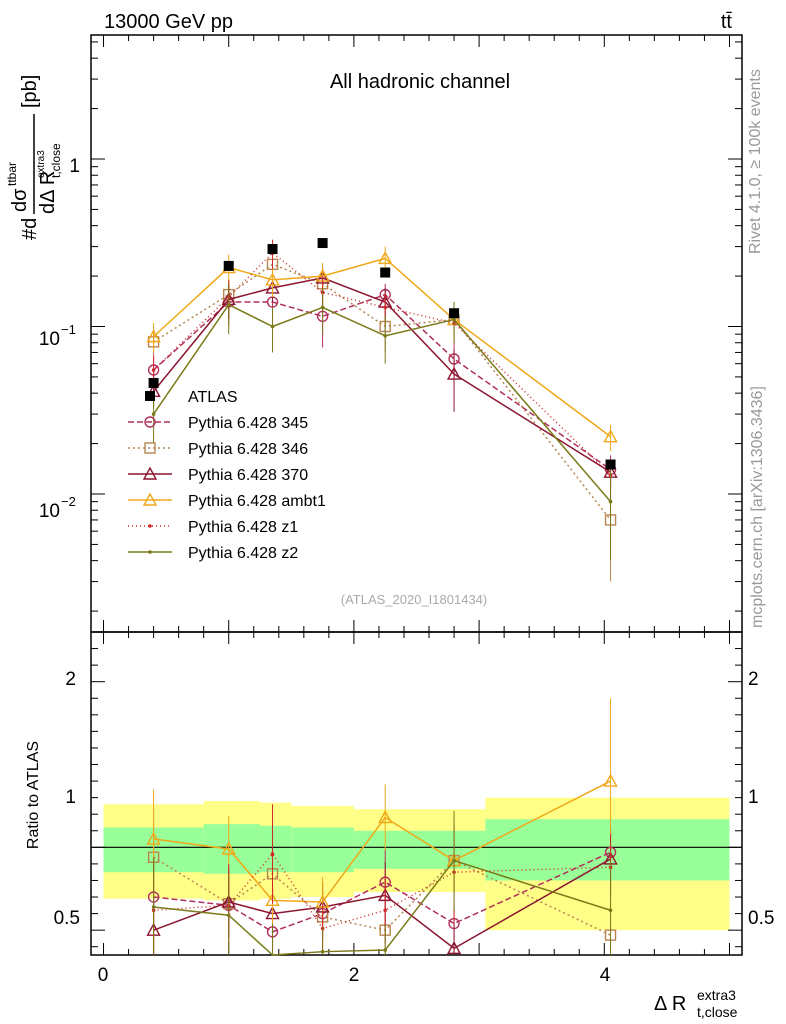 Image resolution: width=786 pixels, height=1024 pixels. I want to click on main-title: All hadronic channel, so click(420, 82).